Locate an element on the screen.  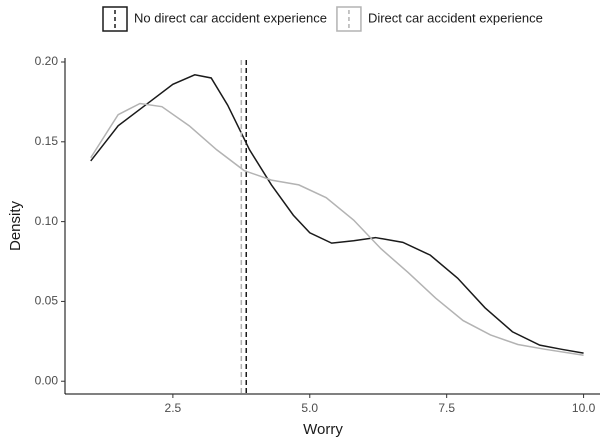
x-tick-label: 10.0 is located at coordinates (584, 408).